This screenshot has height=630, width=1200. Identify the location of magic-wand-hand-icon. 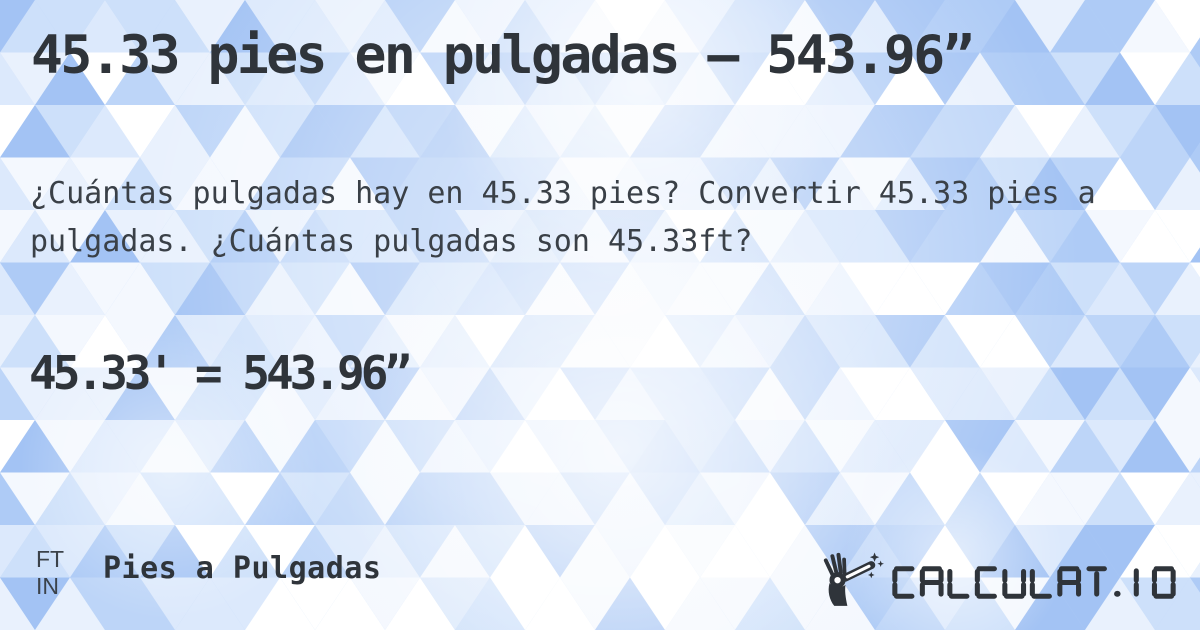
(853, 579).